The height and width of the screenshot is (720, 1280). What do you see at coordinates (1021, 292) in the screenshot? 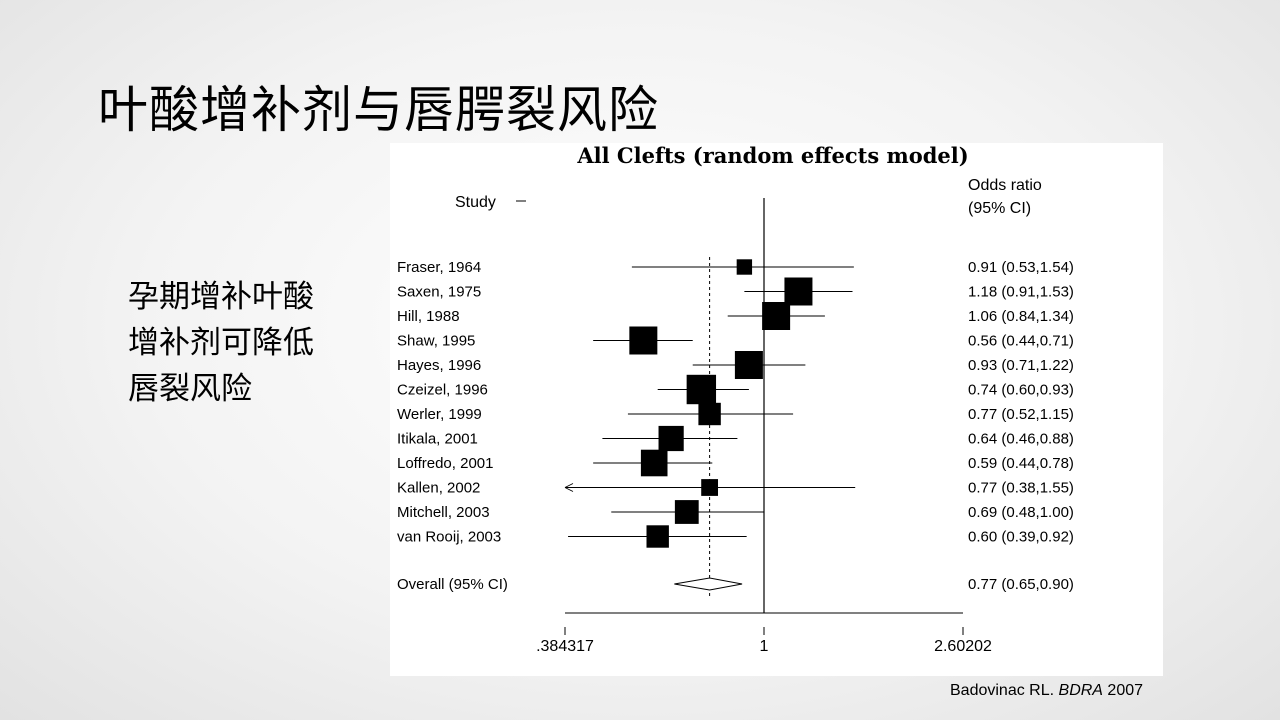
I see `odds-ratio-value: 1.18 (0.91,1.53)` at bounding box center [1021, 292].